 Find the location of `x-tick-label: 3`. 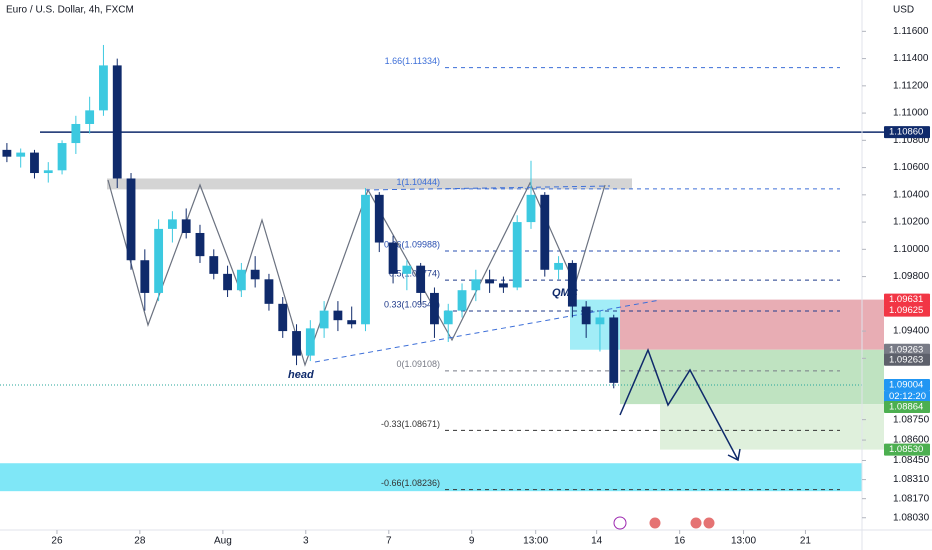

x-tick-label: 3 is located at coordinates (306, 541).